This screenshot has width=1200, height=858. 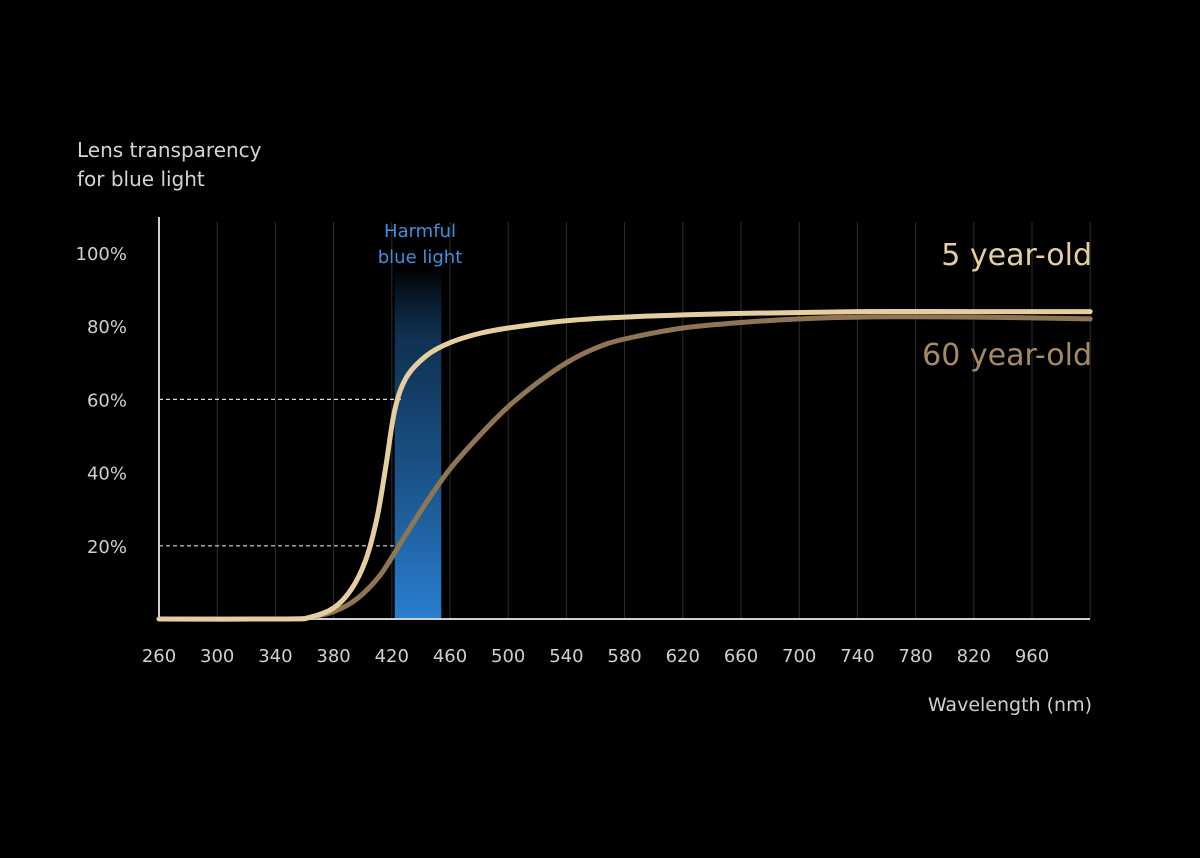 What do you see at coordinates (107, 400) in the screenshot?
I see `y-tick-label: 60%` at bounding box center [107, 400].